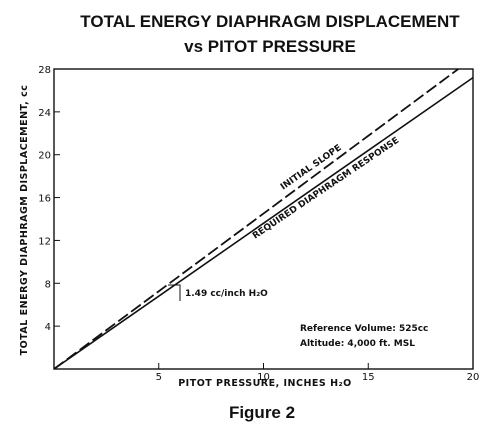  I want to click on y-tick-label: 28, so click(44, 70).